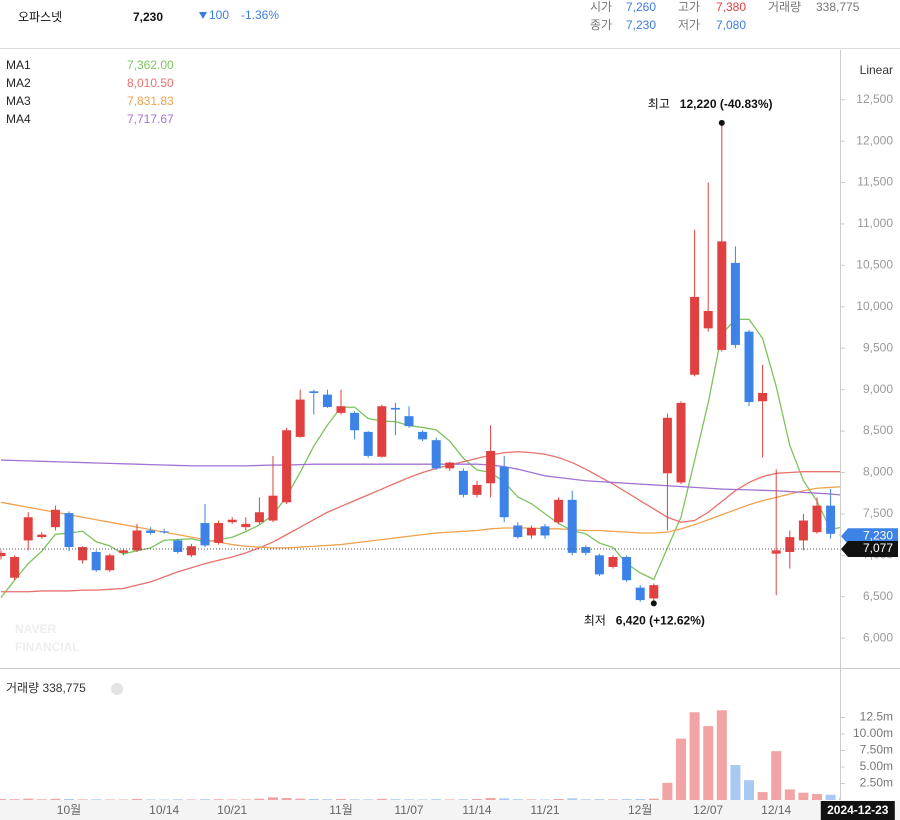  Describe the element at coordinates (869, 536) in the screenshot. I see `last-price-tag-bg` at that location.